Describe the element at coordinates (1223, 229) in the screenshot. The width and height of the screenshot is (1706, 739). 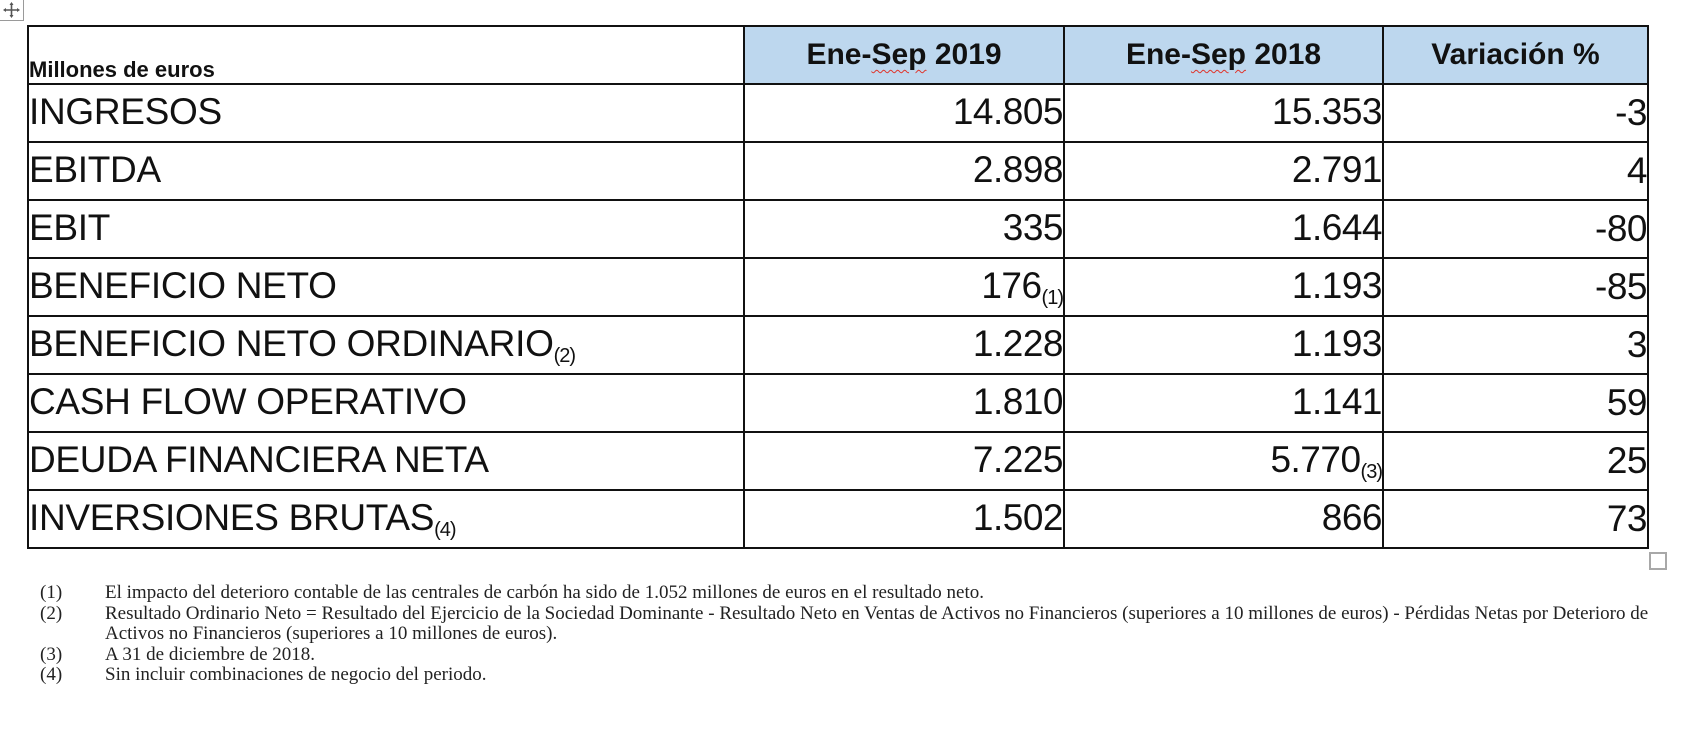
I see `value-2018: 1.644` at that location.